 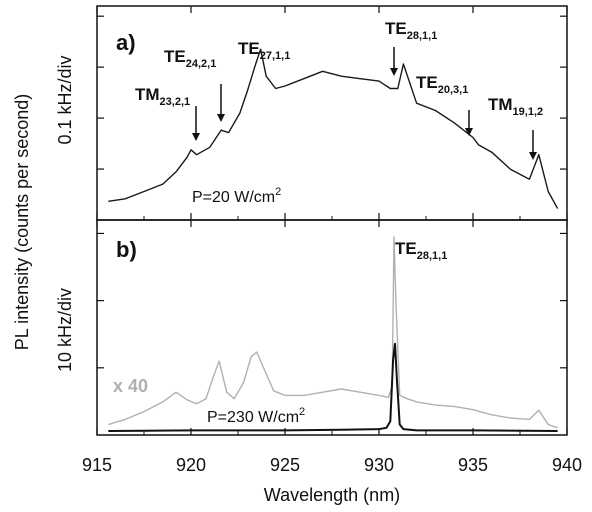 I want to click on x-axis-label: Wavelength (nm), so click(x=332, y=495).